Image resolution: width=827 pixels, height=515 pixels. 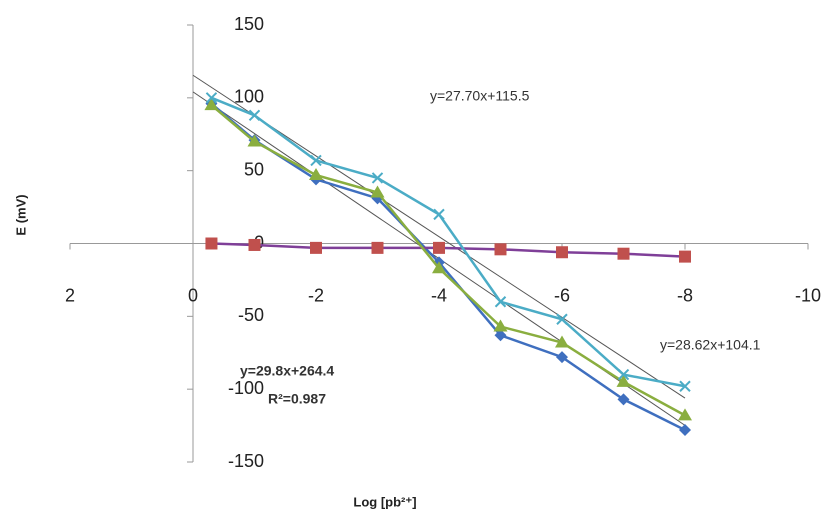 What do you see at coordinates (246, 461) in the screenshot?
I see `y-tick-label: -150` at bounding box center [246, 461].